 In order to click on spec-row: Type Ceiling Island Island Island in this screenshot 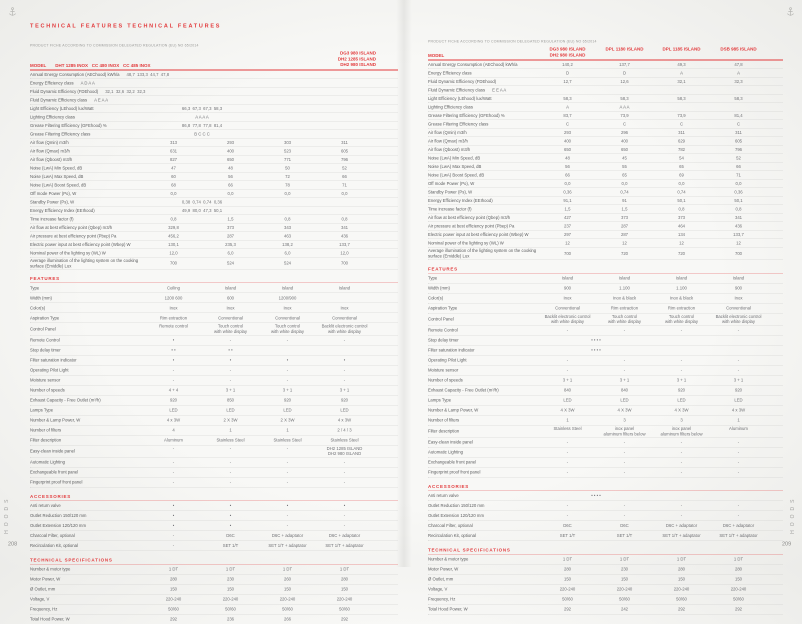, I will do `click(214, 288)`.